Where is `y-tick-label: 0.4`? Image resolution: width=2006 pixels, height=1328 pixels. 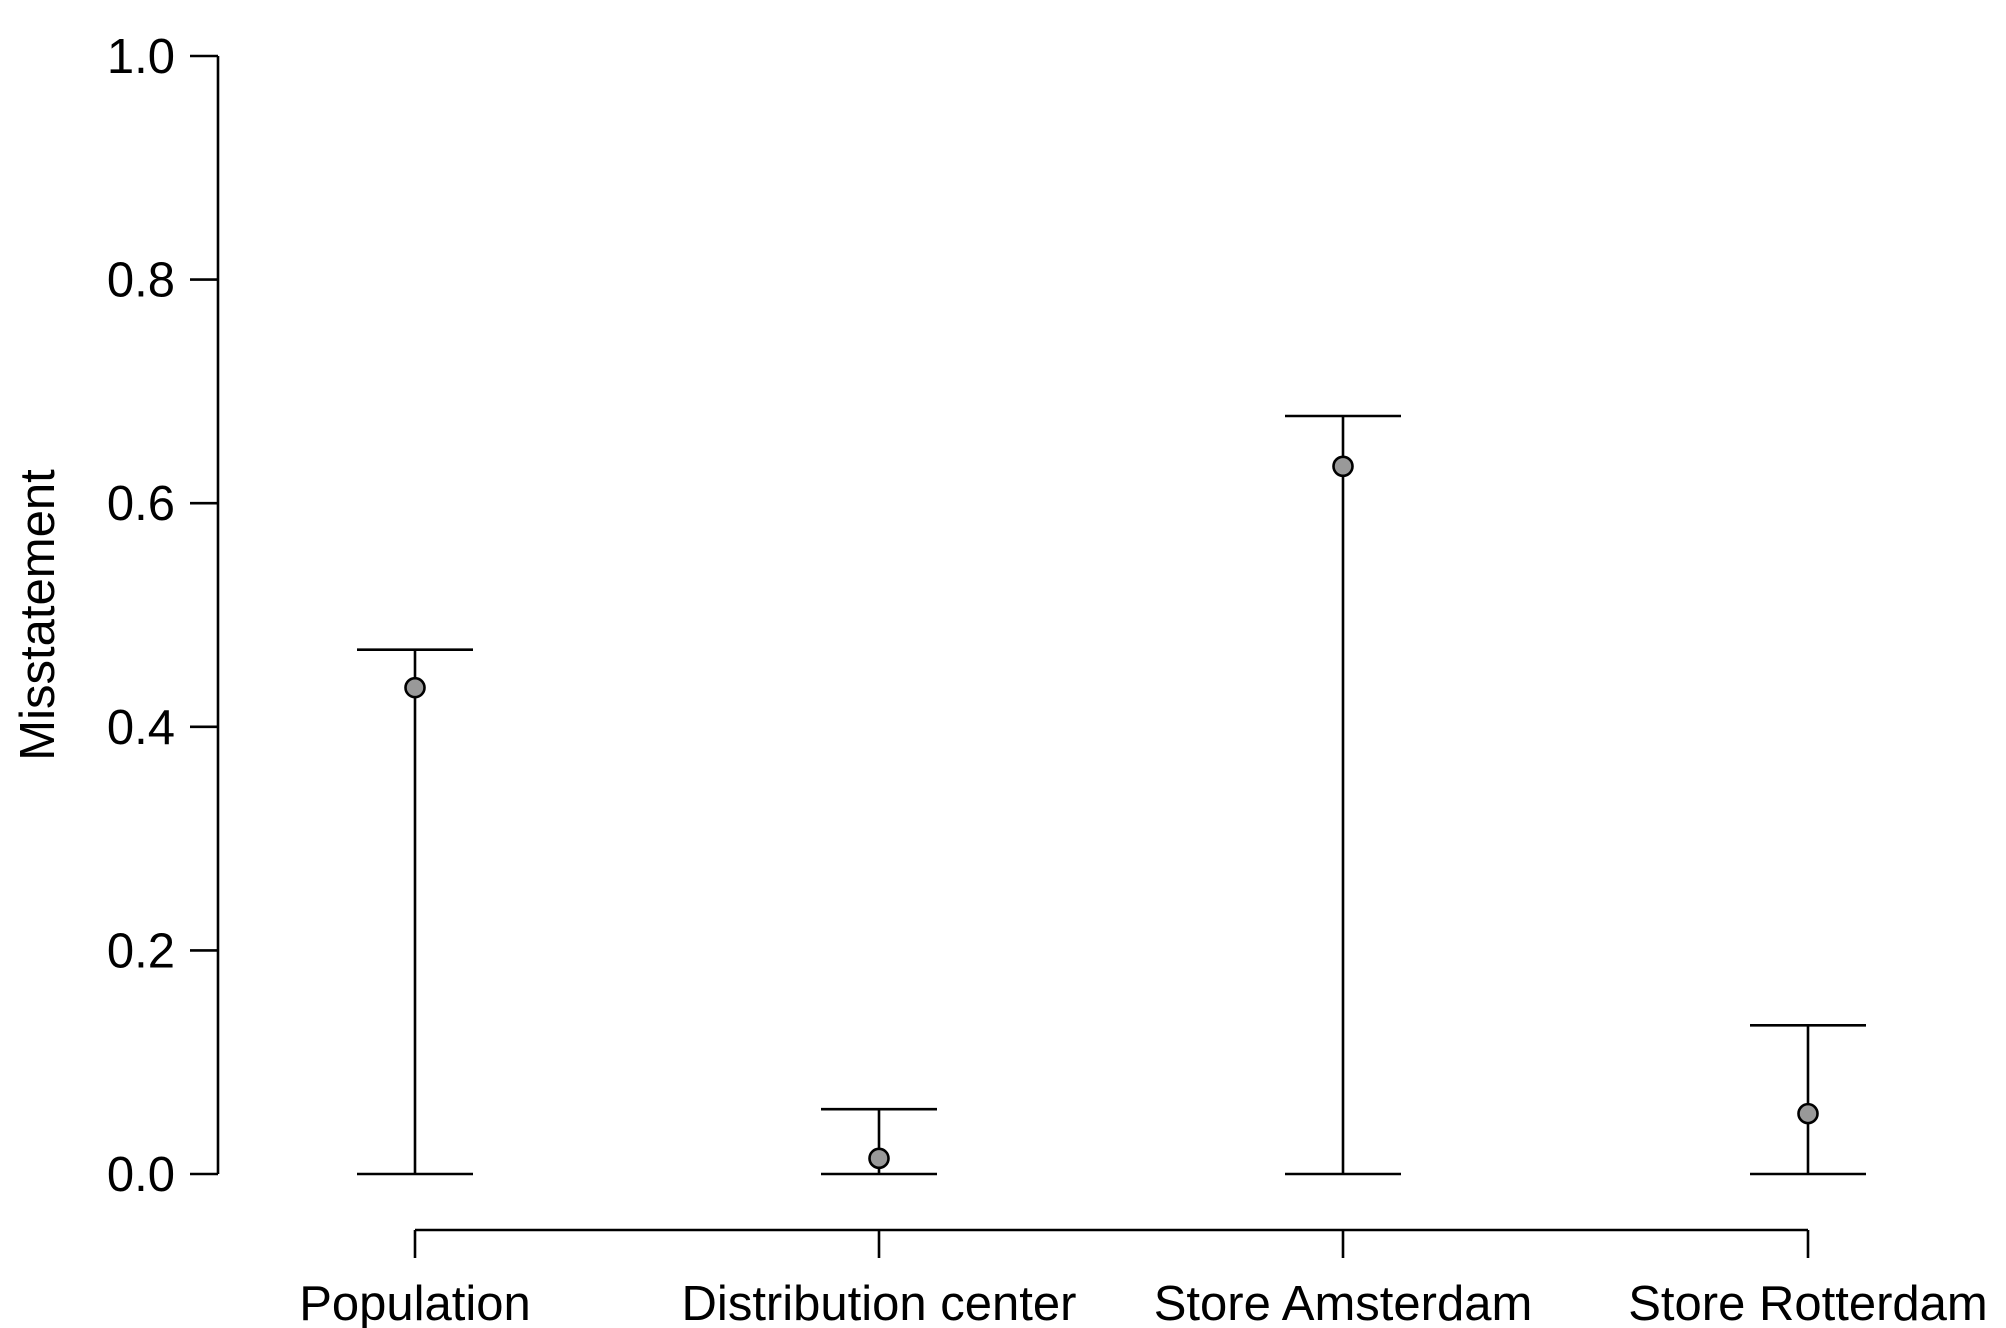 y-tick-label: 0.4 is located at coordinates (141, 728).